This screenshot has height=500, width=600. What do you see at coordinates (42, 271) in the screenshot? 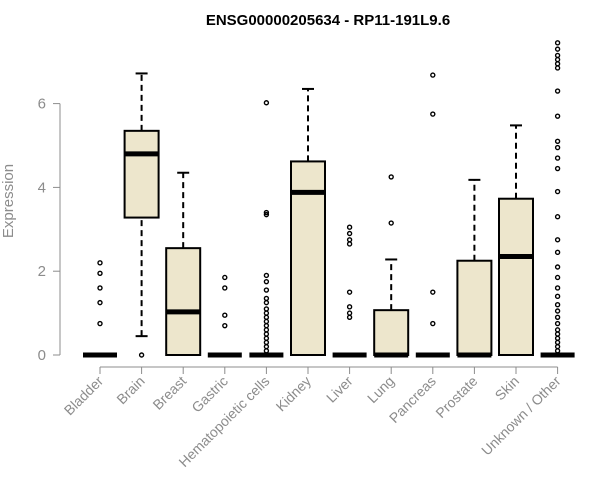
I see `y-tick-label: 2` at bounding box center [42, 271].